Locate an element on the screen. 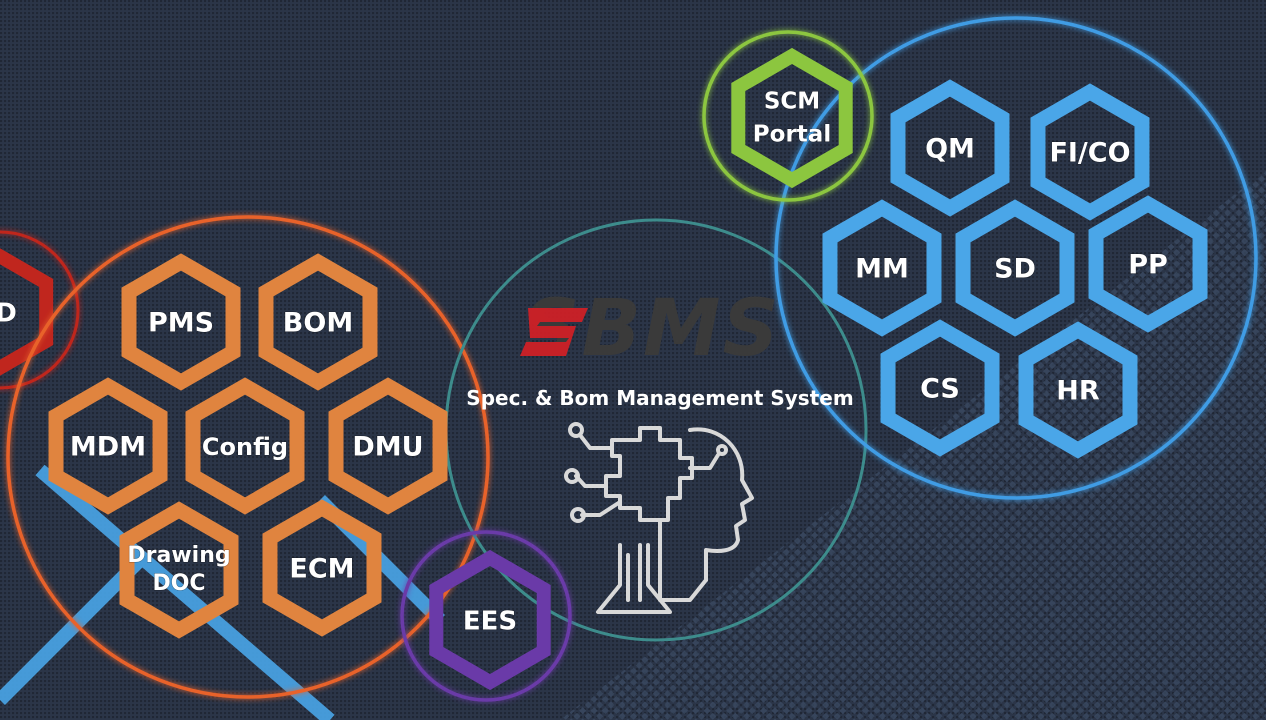 This screenshot has width=1266, height=720. left-partial-cluster: D is located at coordinates (40, 310).